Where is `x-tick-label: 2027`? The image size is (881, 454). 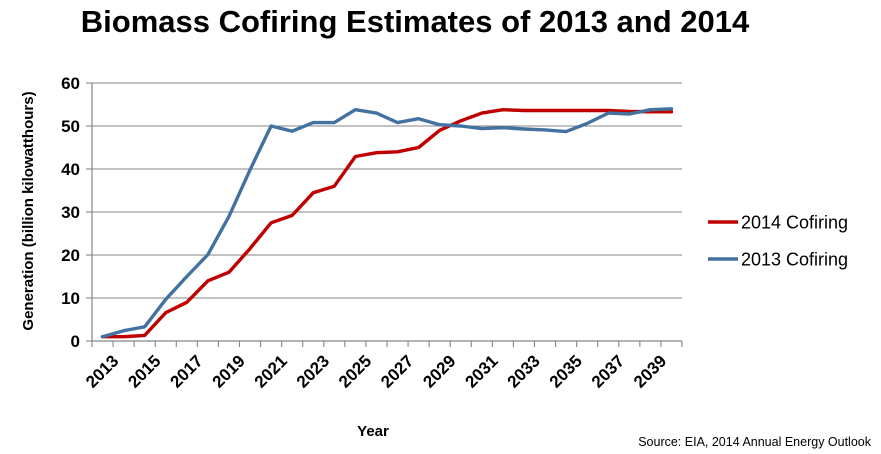 x-tick-label: 2027 is located at coordinates (397, 371).